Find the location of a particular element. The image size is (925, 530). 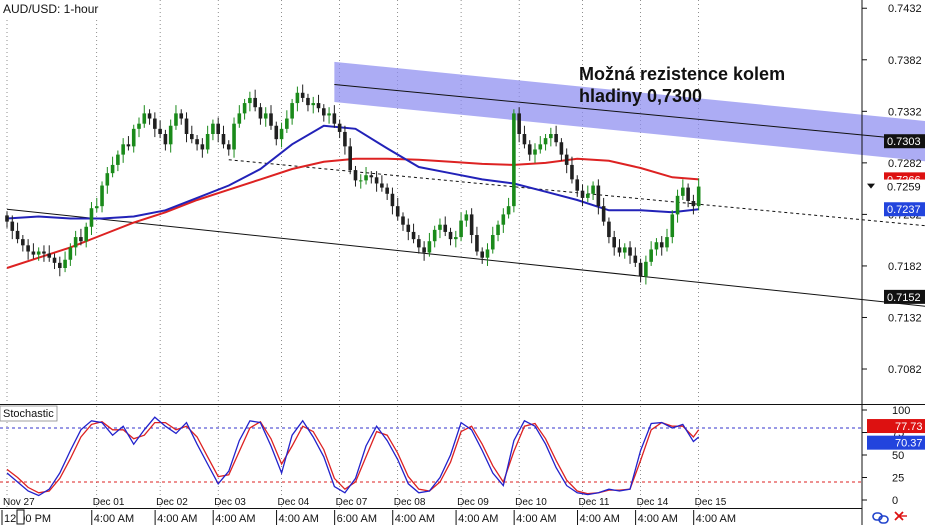

resistance-zone is located at coordinates (629, 111).